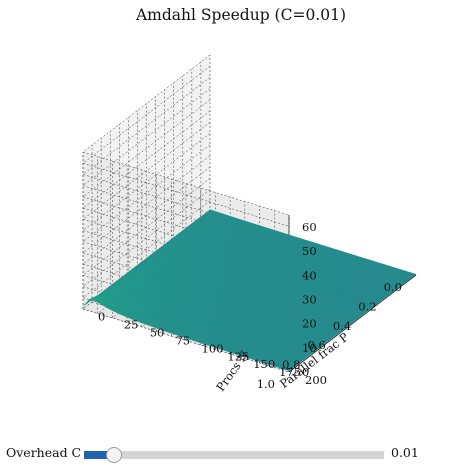 The width and height of the screenshot is (454, 467). I want to click on overhead-slider, so click(234, 455).